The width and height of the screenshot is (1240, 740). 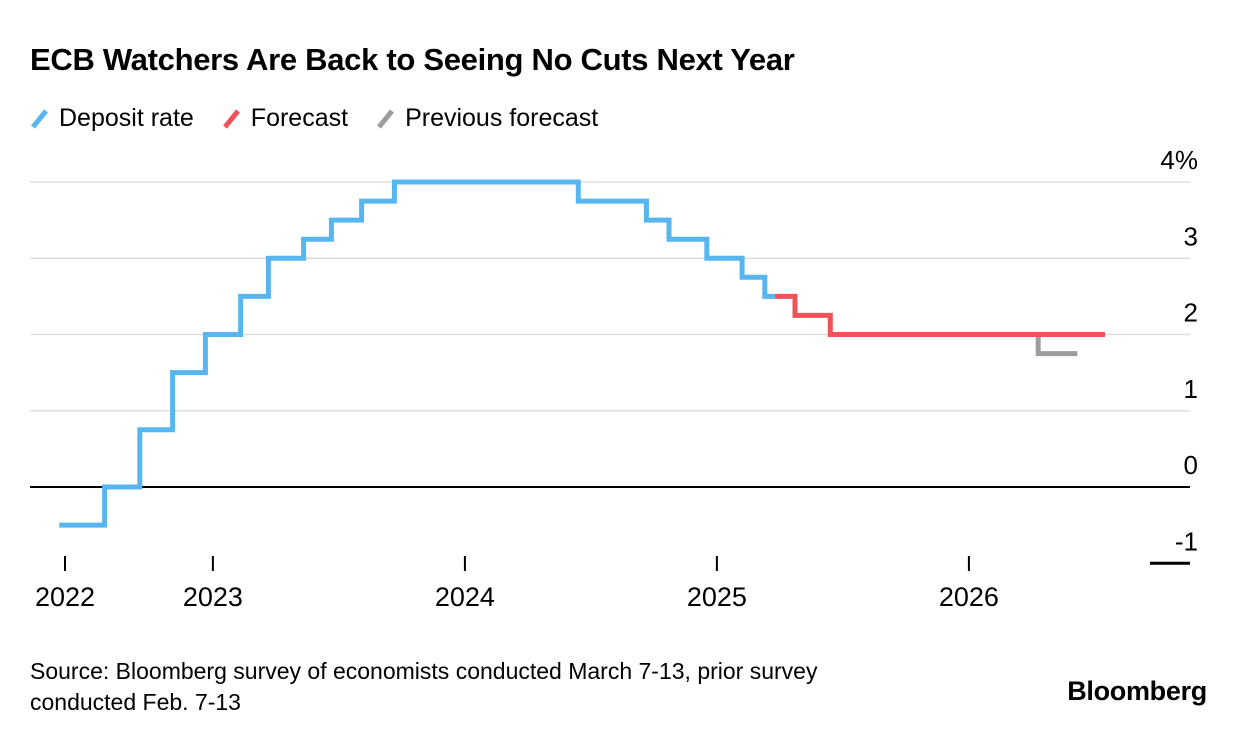 I want to click on series-forecast, so click(x=939, y=315).